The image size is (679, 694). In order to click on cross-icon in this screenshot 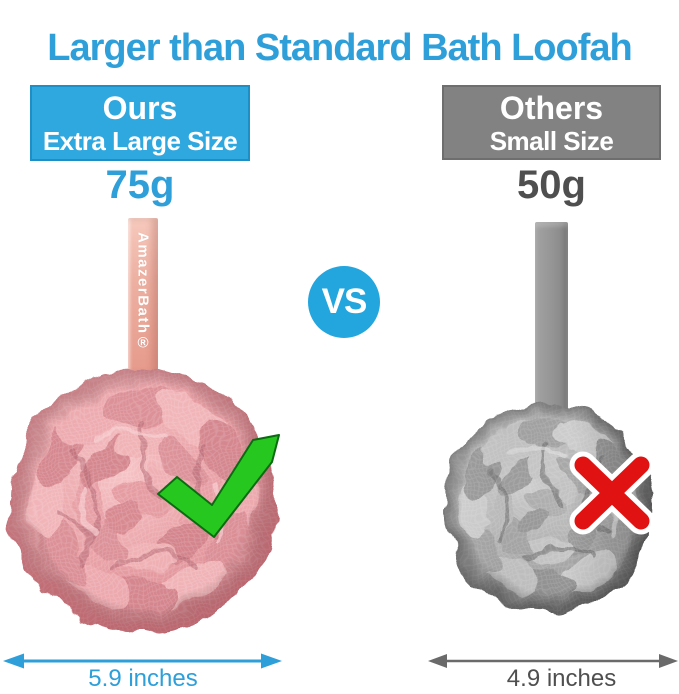, I will do `click(612, 493)`.